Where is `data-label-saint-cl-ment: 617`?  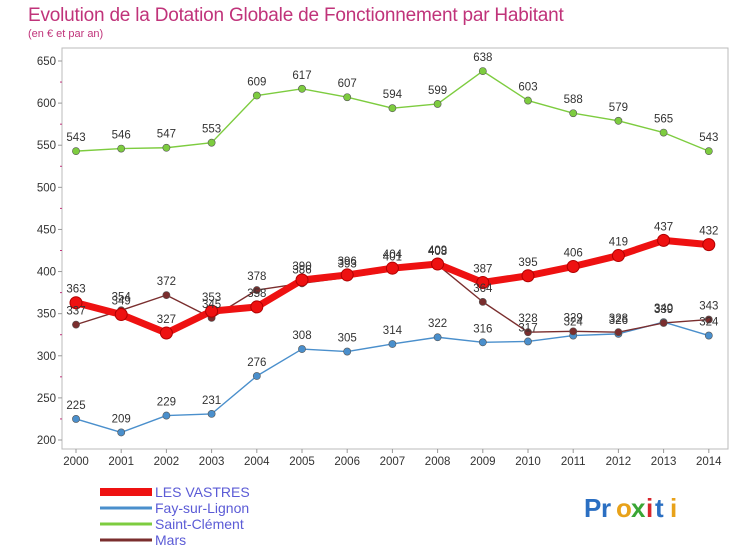 data-label-saint-cl-ment: 617 is located at coordinates (301, 76).